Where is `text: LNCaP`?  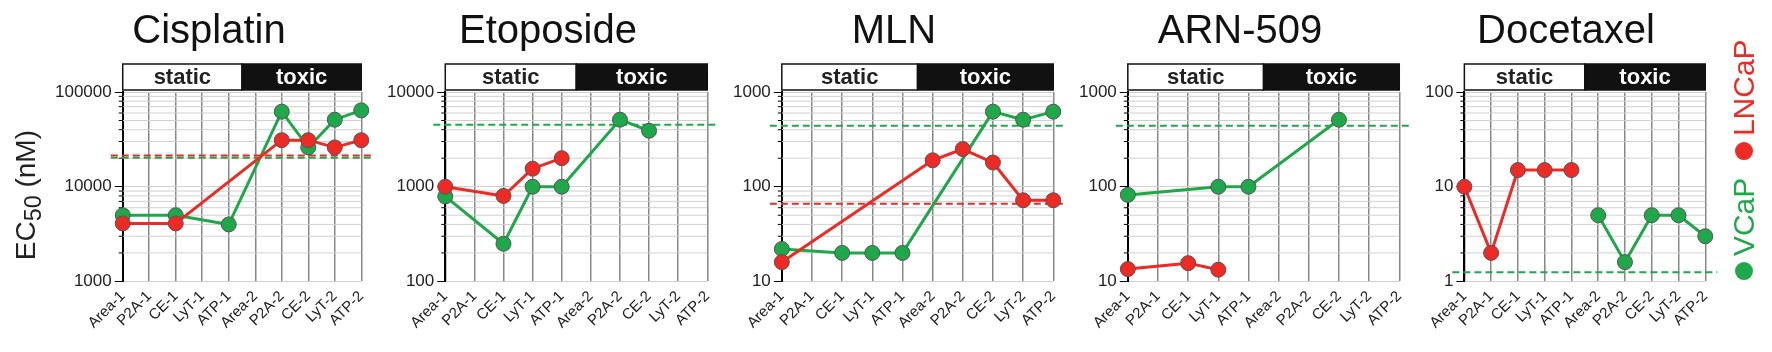 text: LNCaP is located at coordinates (1744, 88).